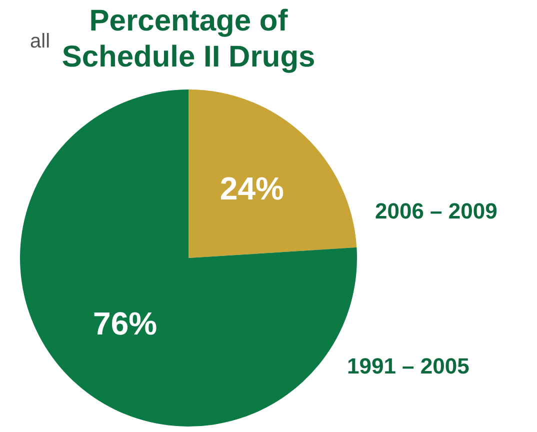  I want to click on slice-label: 2006 – 2009, so click(436, 211).